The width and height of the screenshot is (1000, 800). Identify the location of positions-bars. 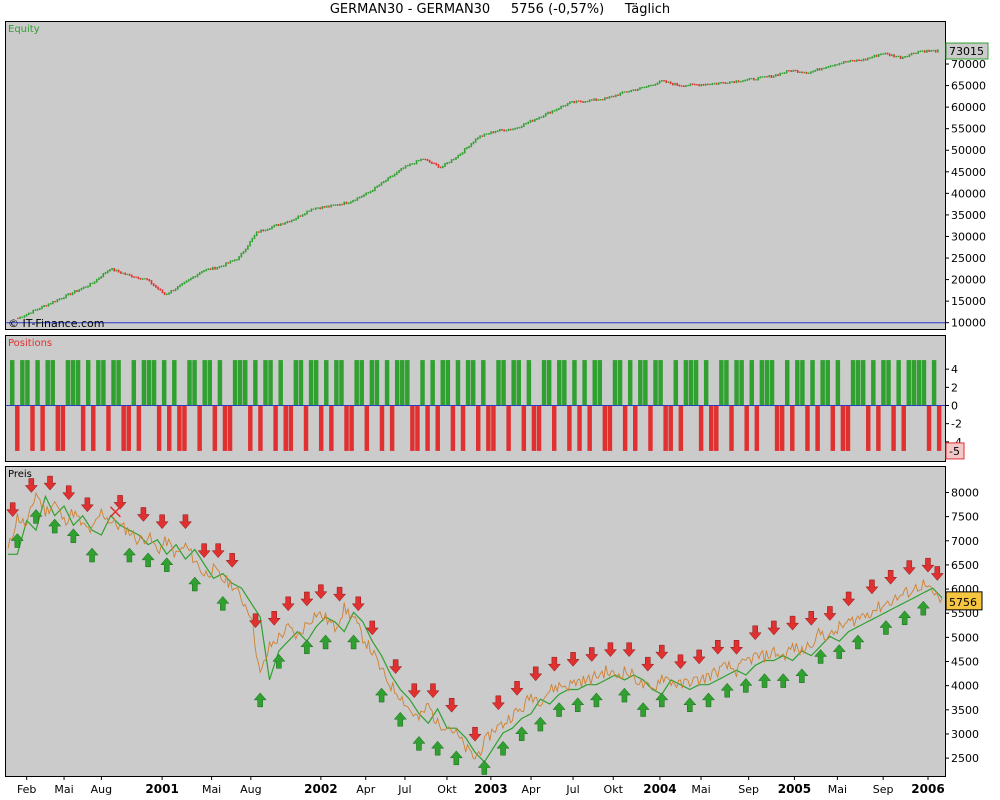
(476, 405).